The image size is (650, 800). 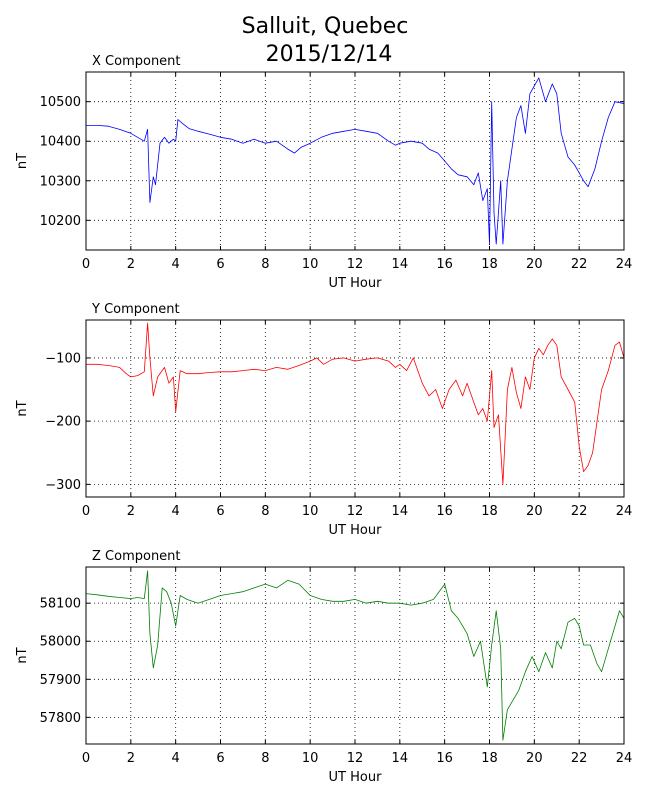 I want to click on y-component-xtick-label-9: 18, so click(x=489, y=511).